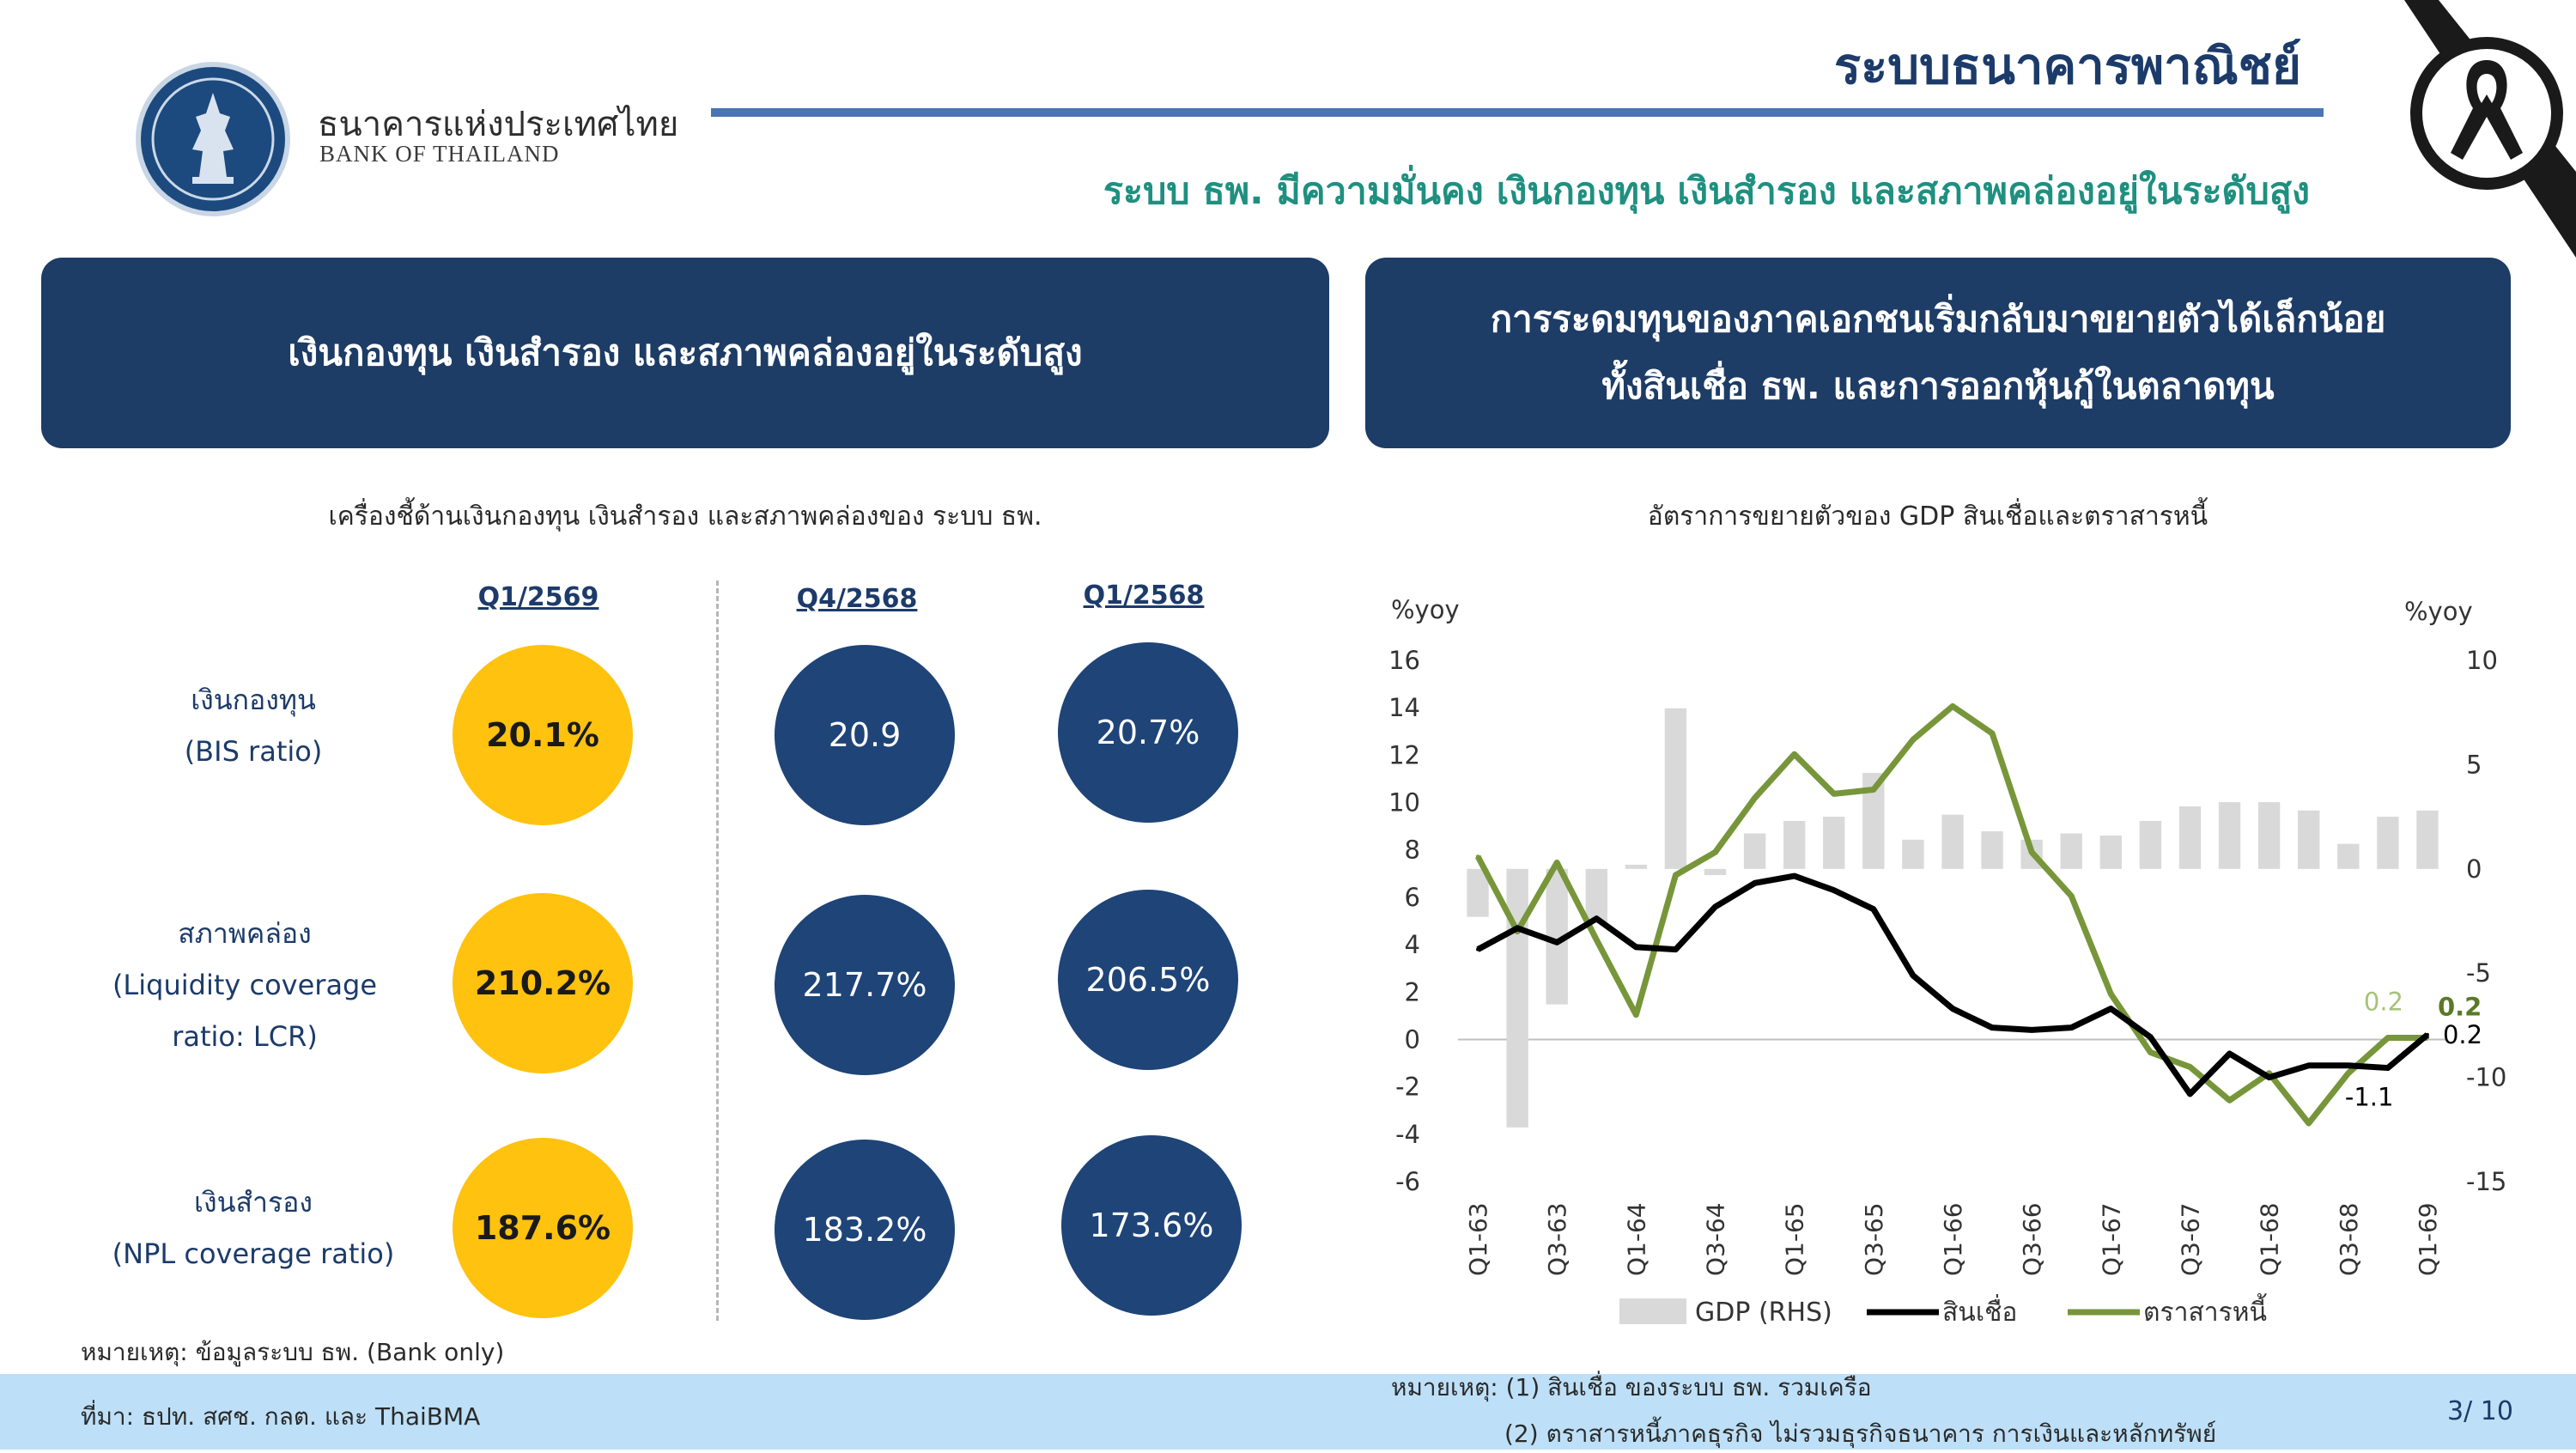 The height and width of the screenshot is (1453, 2576). I want to click on right-axis-title: %yoy, so click(2438, 612).